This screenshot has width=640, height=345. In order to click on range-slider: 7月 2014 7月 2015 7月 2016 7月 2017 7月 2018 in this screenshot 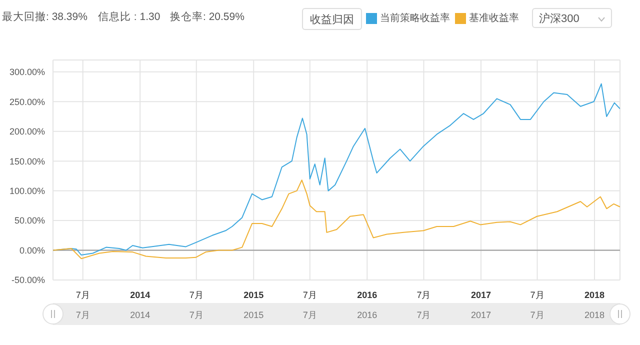, I will do `click(320, 318)`.